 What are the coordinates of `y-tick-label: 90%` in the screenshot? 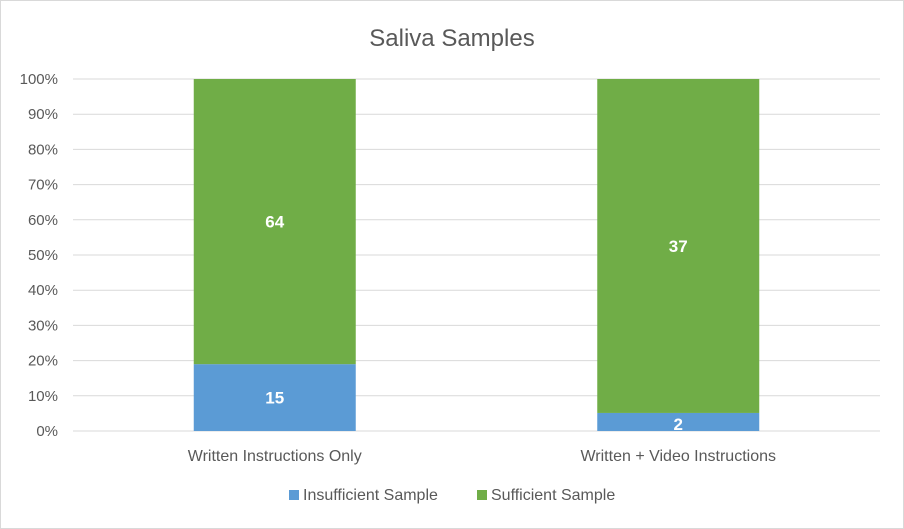 It's located at (43, 114).